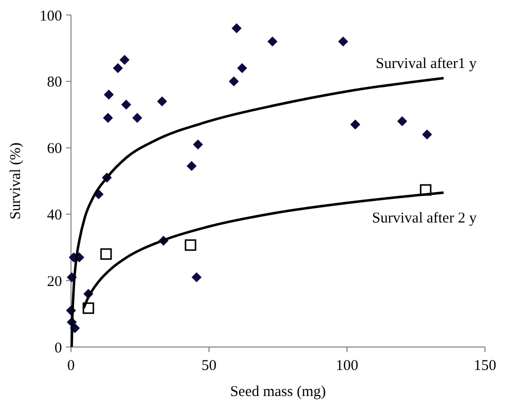  What do you see at coordinates (54, 282) in the screenshot?
I see `y-tick-label: 20` at bounding box center [54, 282].